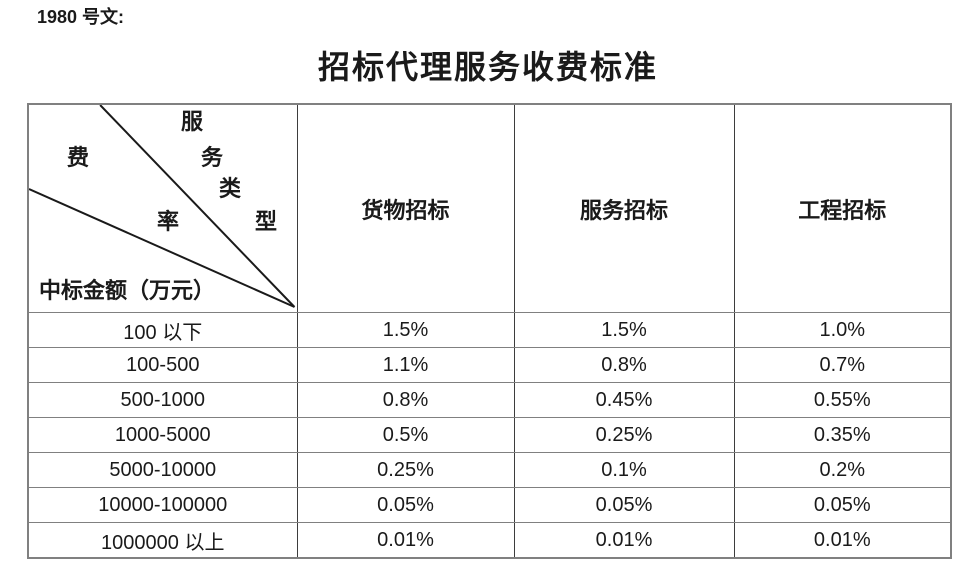  Describe the element at coordinates (842, 365) in the screenshot. I see `fee-value-cell: 0.7%` at that location.